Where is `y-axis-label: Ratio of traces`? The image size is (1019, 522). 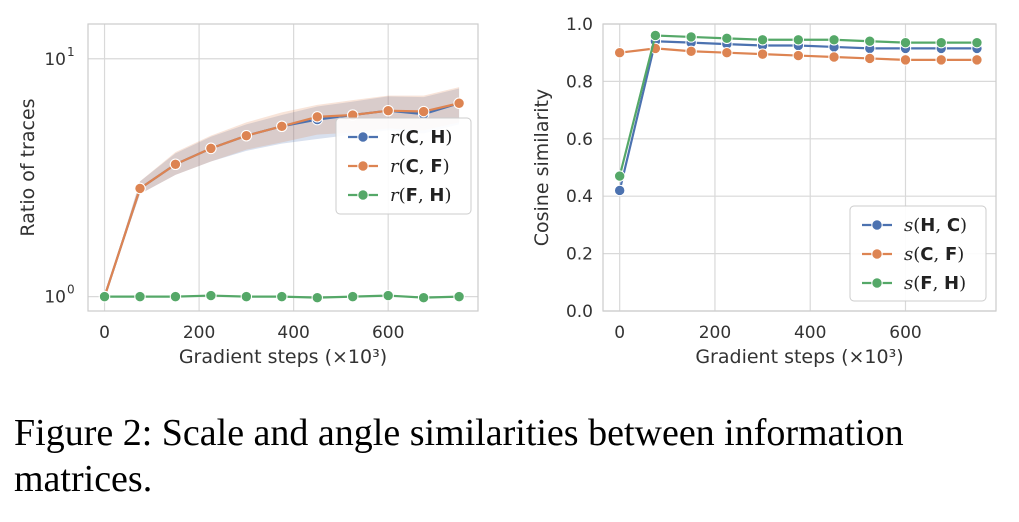 y-axis-label: Ratio of traces is located at coordinates (28, 167).